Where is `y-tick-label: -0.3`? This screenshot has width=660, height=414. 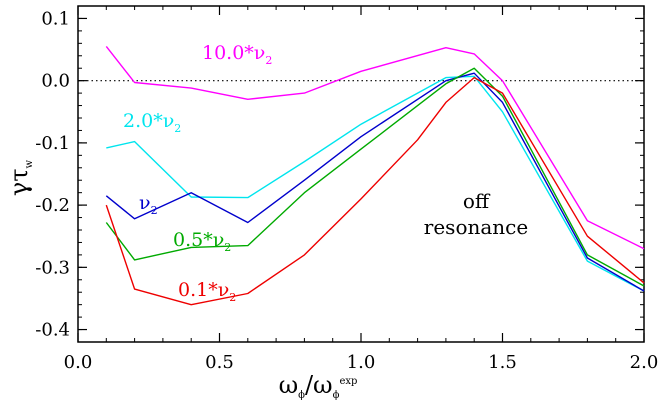
y-tick-label: -0.3 is located at coordinates (52, 267).